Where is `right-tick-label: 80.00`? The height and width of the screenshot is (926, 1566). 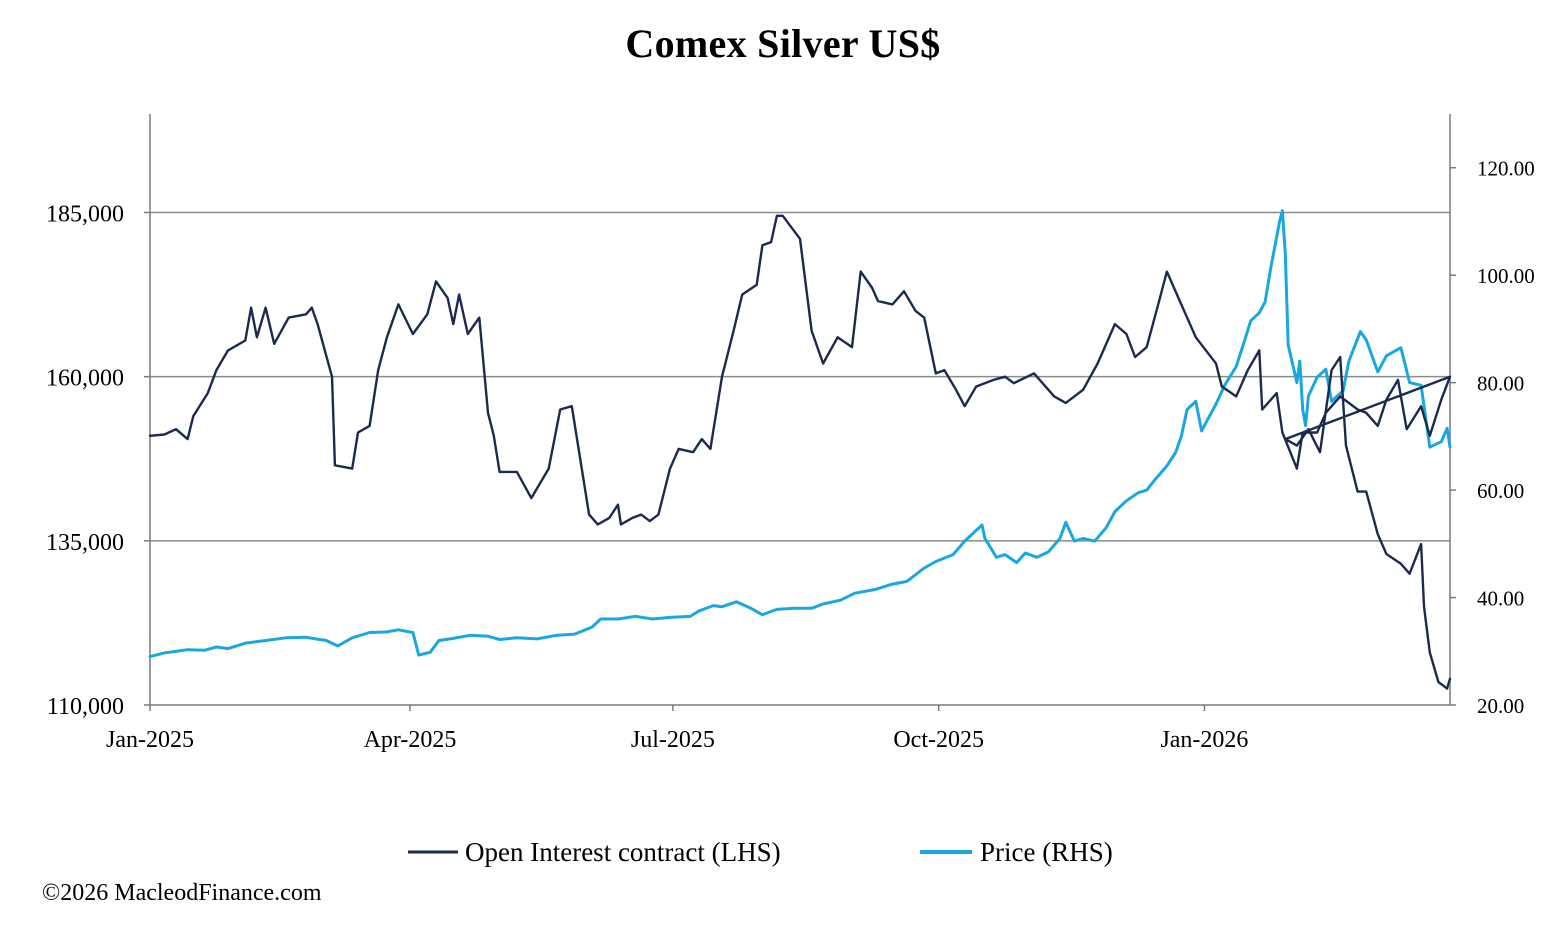
right-tick-label: 80.00 is located at coordinates (1500, 384).